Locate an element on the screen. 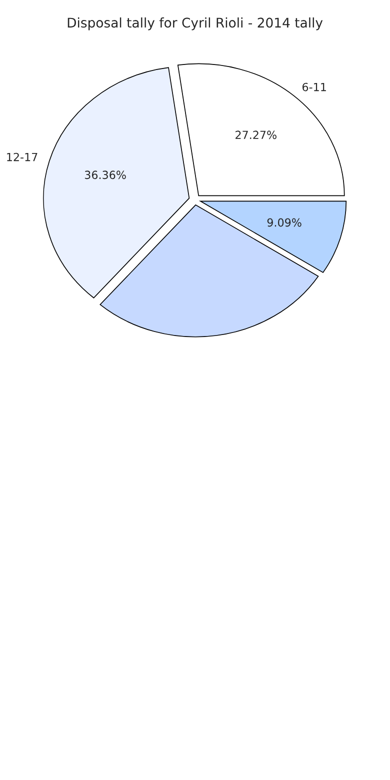 This screenshot has width=390, height=780. chart-title: Disposal tally for Cyril Rioli - 2014 tally is located at coordinates (195, 23).